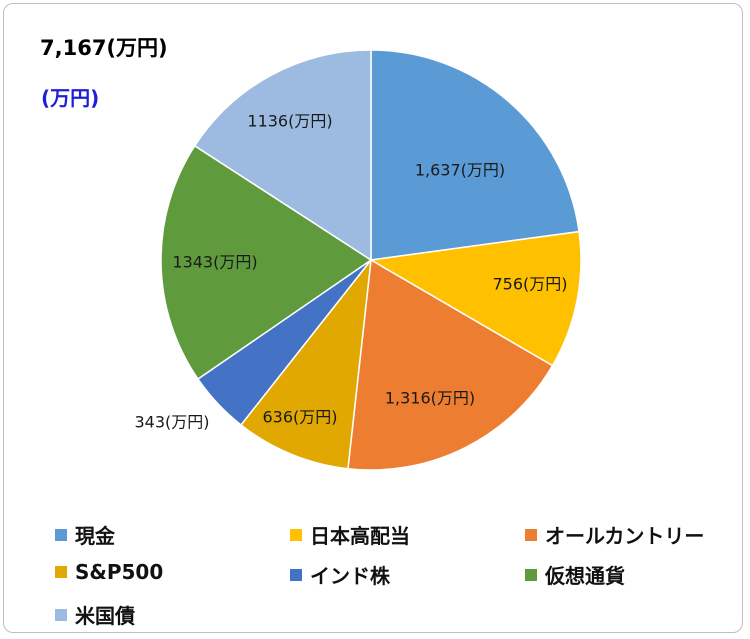  I want to click on slice-label-0: 1,637(万円), so click(460, 170).